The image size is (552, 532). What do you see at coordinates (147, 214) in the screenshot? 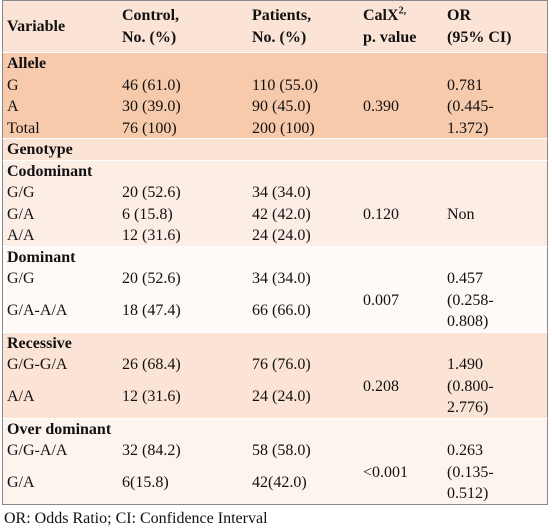
I see `count-cell: 6 (15.8)` at bounding box center [147, 214].